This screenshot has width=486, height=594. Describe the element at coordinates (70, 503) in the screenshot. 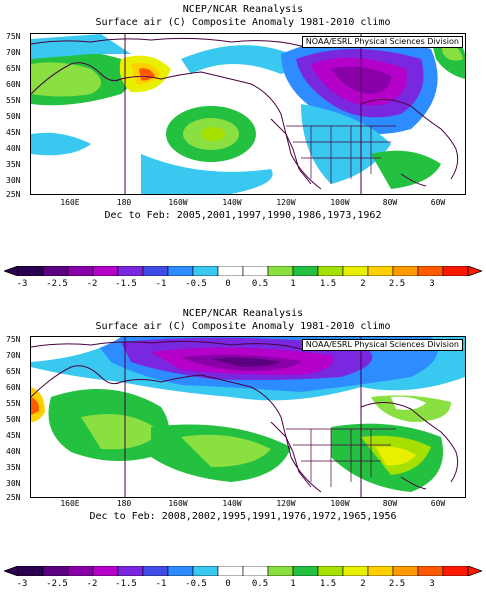

I see `map2-lon-label: 160E` at that location.